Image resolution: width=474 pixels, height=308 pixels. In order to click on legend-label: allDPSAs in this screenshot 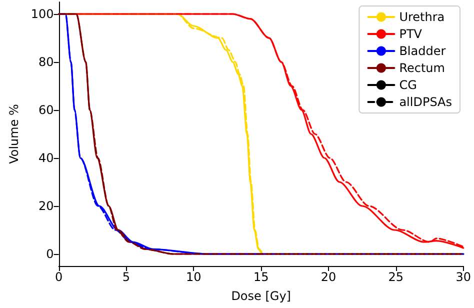, I will do `click(425, 102)`.